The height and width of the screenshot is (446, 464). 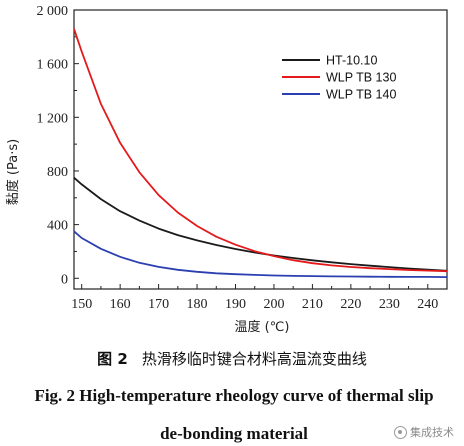 What do you see at coordinates (235, 304) in the screenshot?
I see `x-tick-label: 190` at bounding box center [235, 304].